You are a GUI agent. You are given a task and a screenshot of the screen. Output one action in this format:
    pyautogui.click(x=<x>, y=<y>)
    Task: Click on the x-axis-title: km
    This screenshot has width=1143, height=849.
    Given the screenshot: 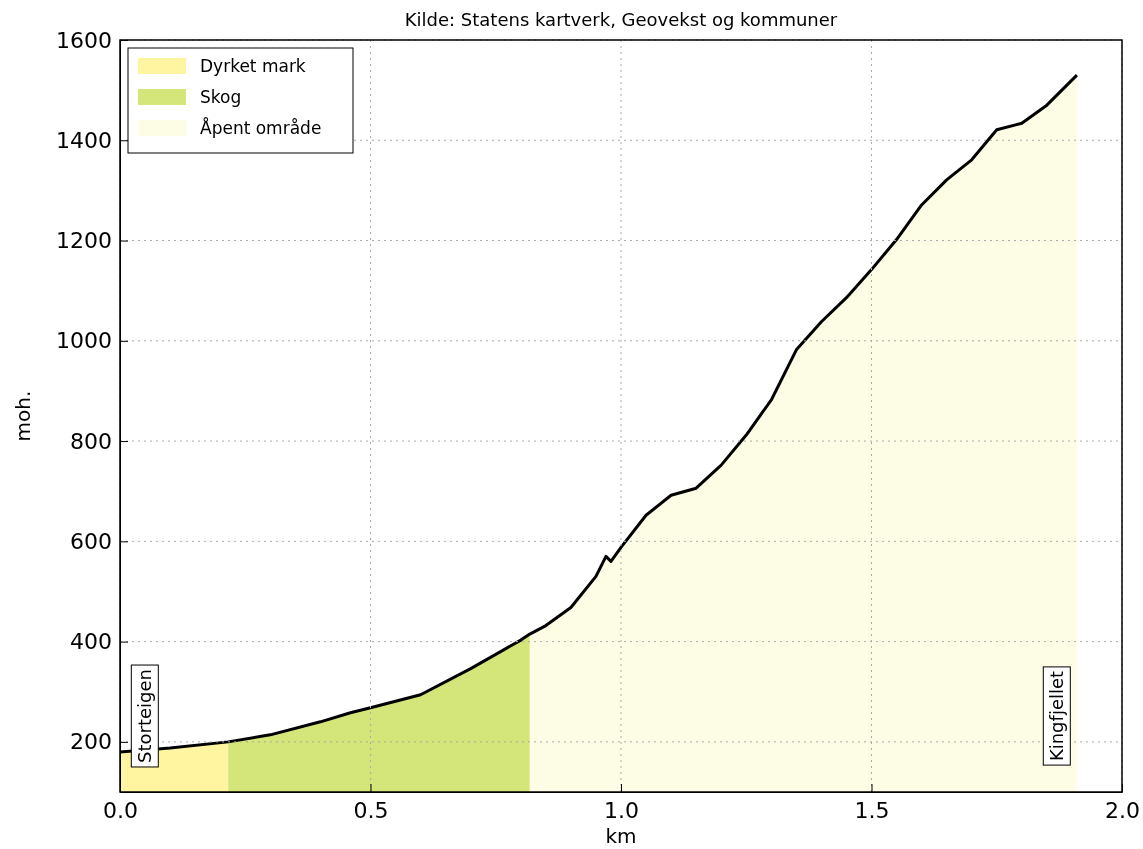 What is the action you would take?
    pyautogui.click(x=621, y=836)
    